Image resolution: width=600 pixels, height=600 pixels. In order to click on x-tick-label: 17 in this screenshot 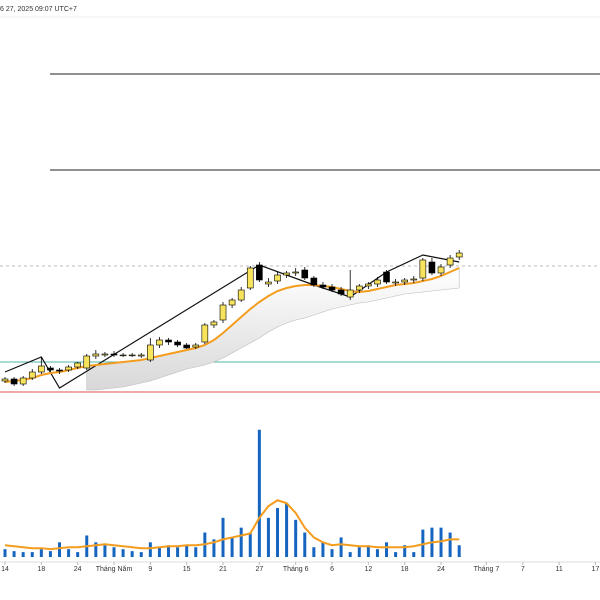, I will do `click(596, 569)`.